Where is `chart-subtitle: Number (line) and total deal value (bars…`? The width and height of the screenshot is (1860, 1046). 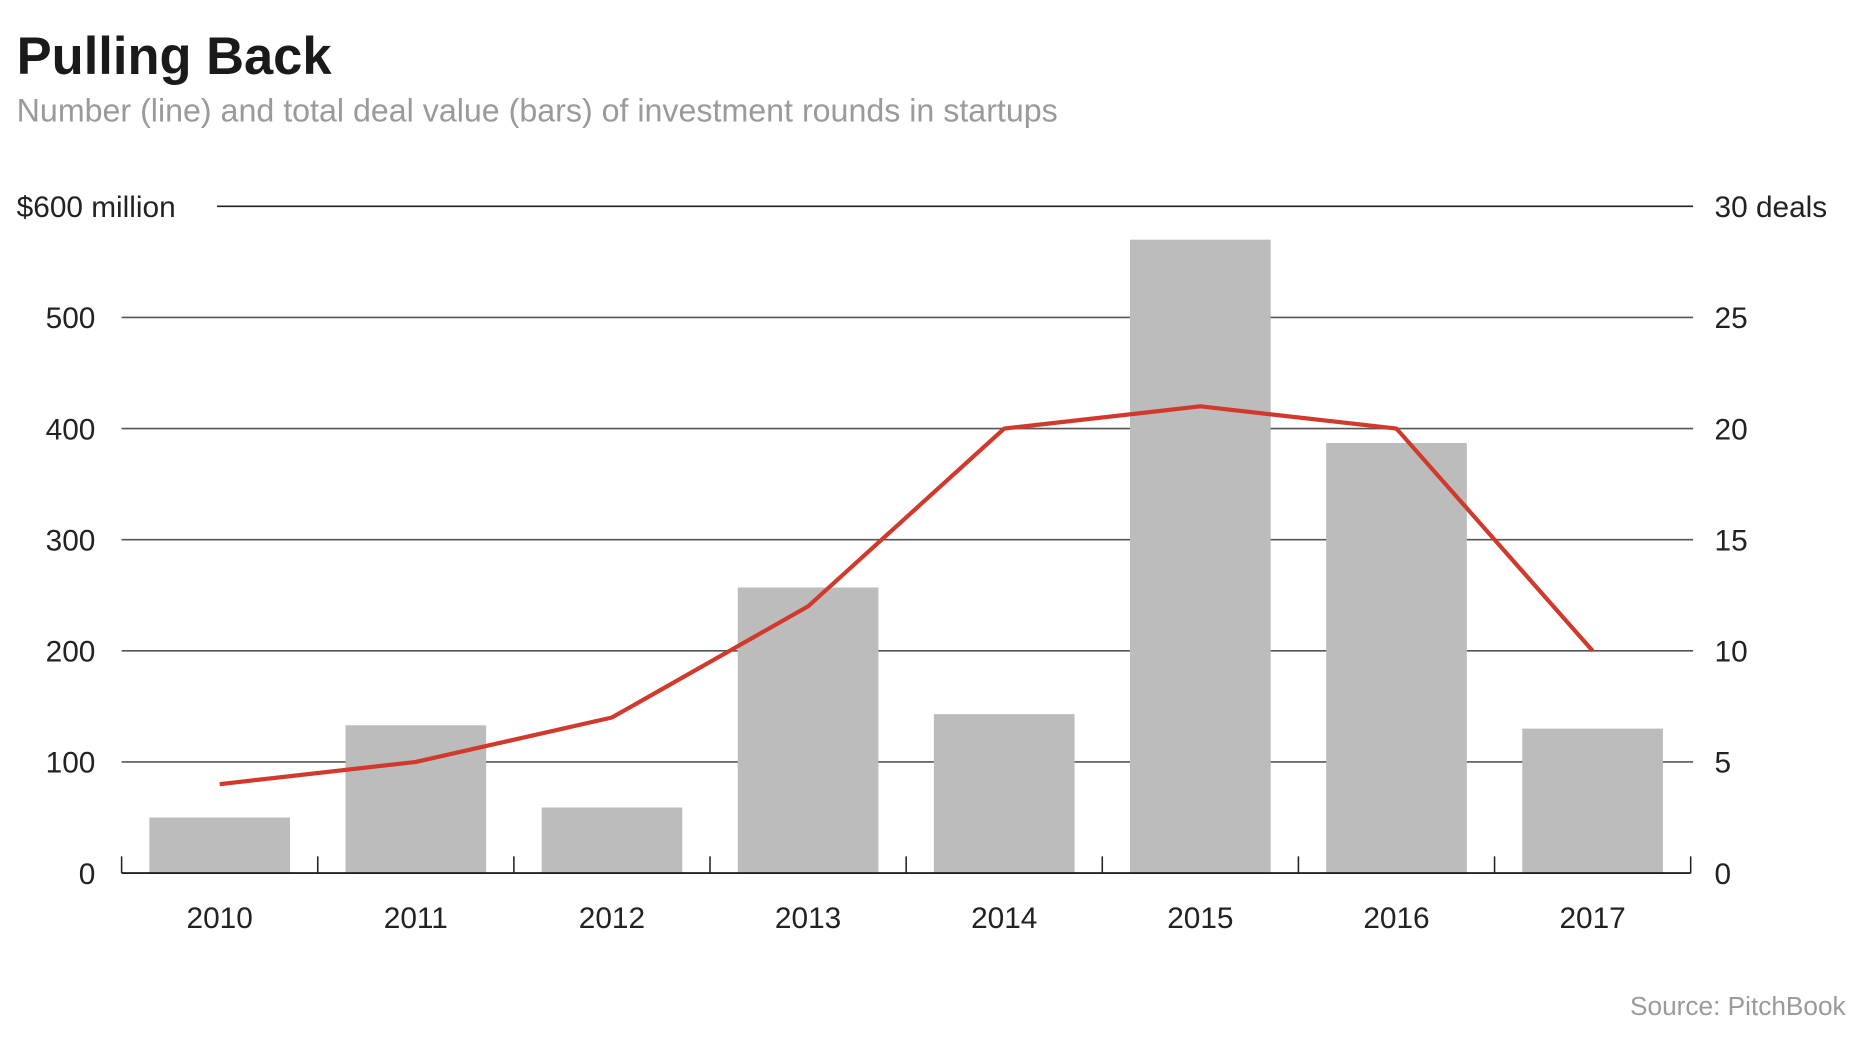 chart-subtitle: Number (line) and total deal value (bars… is located at coordinates (537, 111).